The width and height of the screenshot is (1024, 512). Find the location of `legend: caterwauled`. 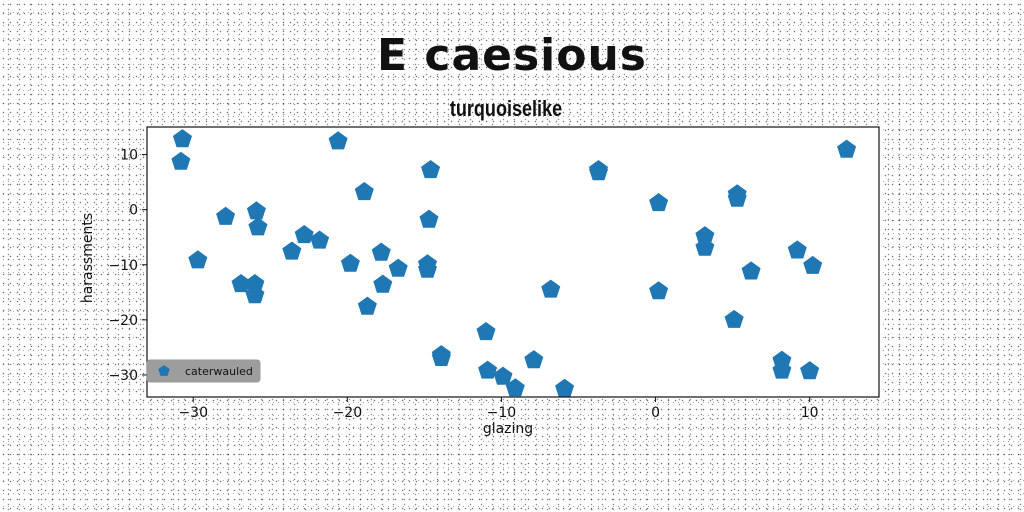

legend: caterwauled is located at coordinates (203, 371).